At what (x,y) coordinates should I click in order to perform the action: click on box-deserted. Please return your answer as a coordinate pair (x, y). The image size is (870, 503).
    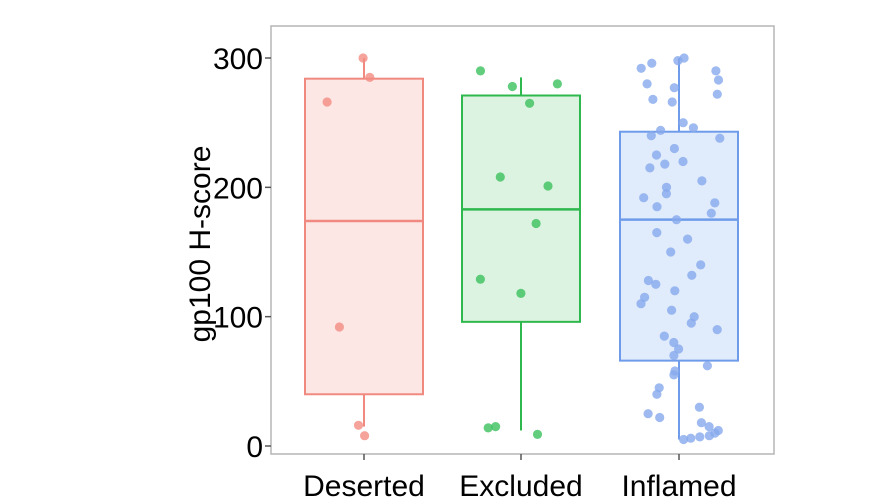
    Looking at the image, I should click on (364, 242).